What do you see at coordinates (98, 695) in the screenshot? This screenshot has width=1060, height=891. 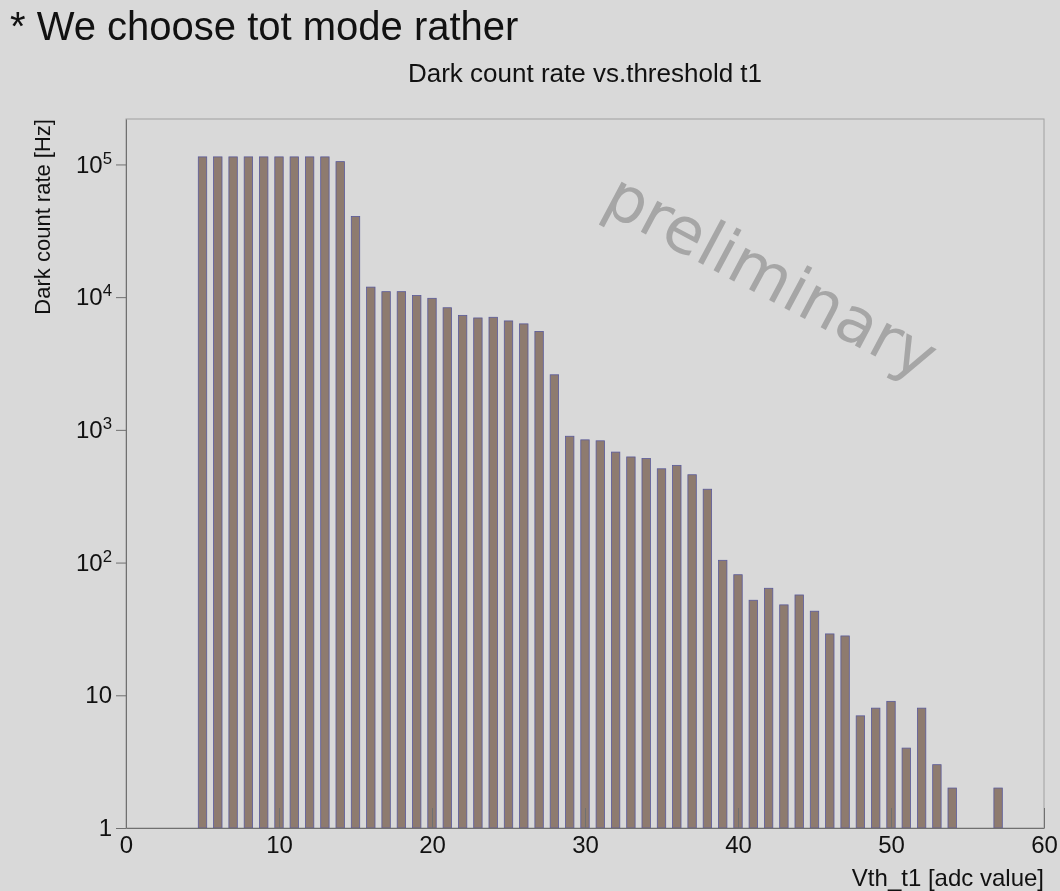 I see `y-tick-label: 10` at bounding box center [98, 695].